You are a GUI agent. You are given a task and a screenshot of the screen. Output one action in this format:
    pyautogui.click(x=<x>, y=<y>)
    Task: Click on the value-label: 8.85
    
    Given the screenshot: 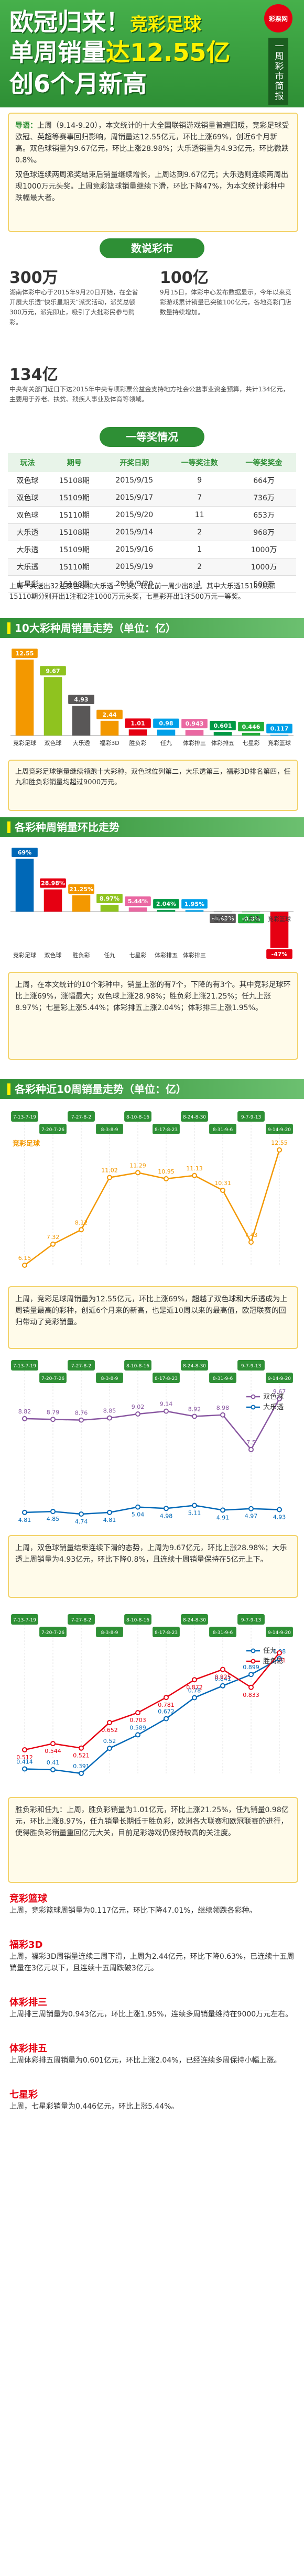 What is the action you would take?
    pyautogui.click(x=109, y=1411)
    